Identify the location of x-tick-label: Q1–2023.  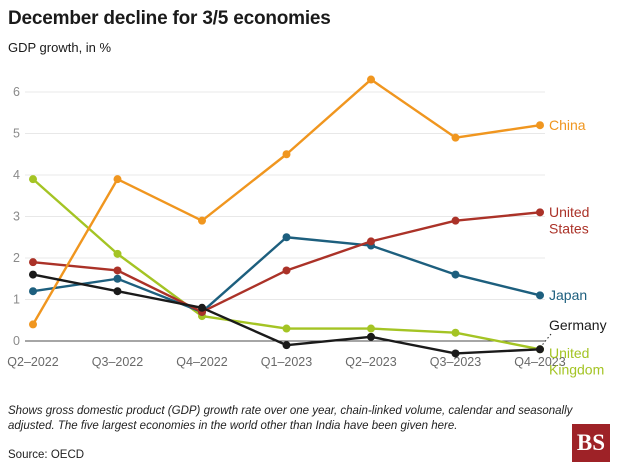
(286, 362).